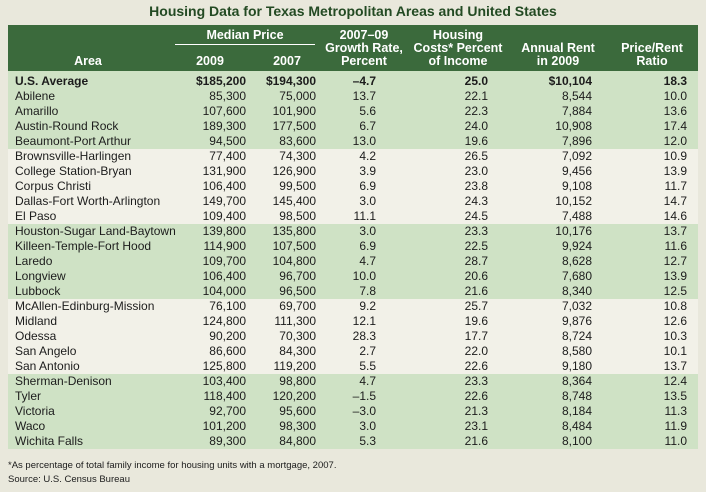 Image resolution: width=706 pixels, height=492 pixels. What do you see at coordinates (652, 396) in the screenshot?
I see `value-cell: 13.5` at bounding box center [652, 396].